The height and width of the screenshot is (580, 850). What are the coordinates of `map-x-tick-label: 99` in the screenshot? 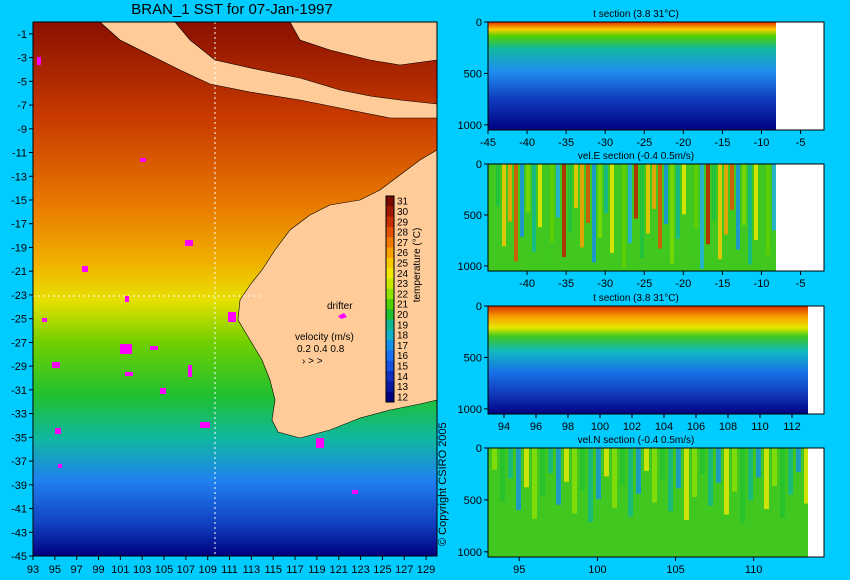 It's located at (98, 570).